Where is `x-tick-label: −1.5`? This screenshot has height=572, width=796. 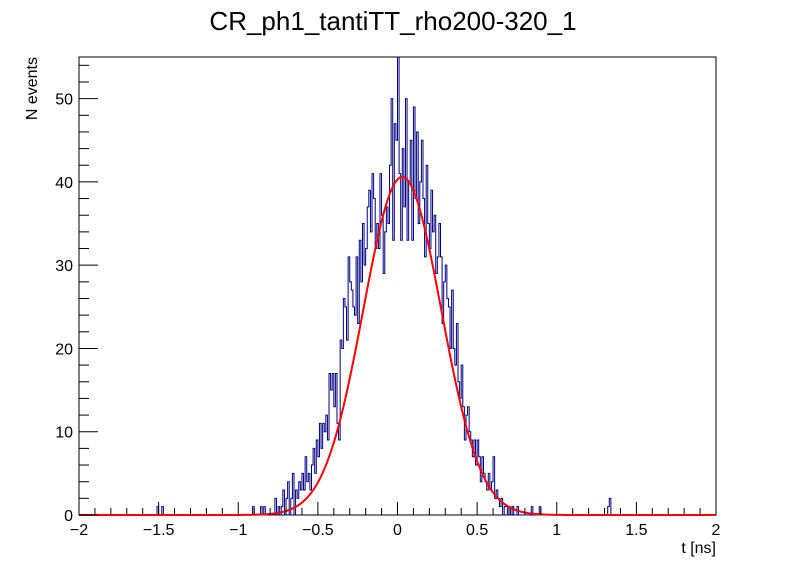 x-tick-label: −1.5 is located at coordinates (159, 530).